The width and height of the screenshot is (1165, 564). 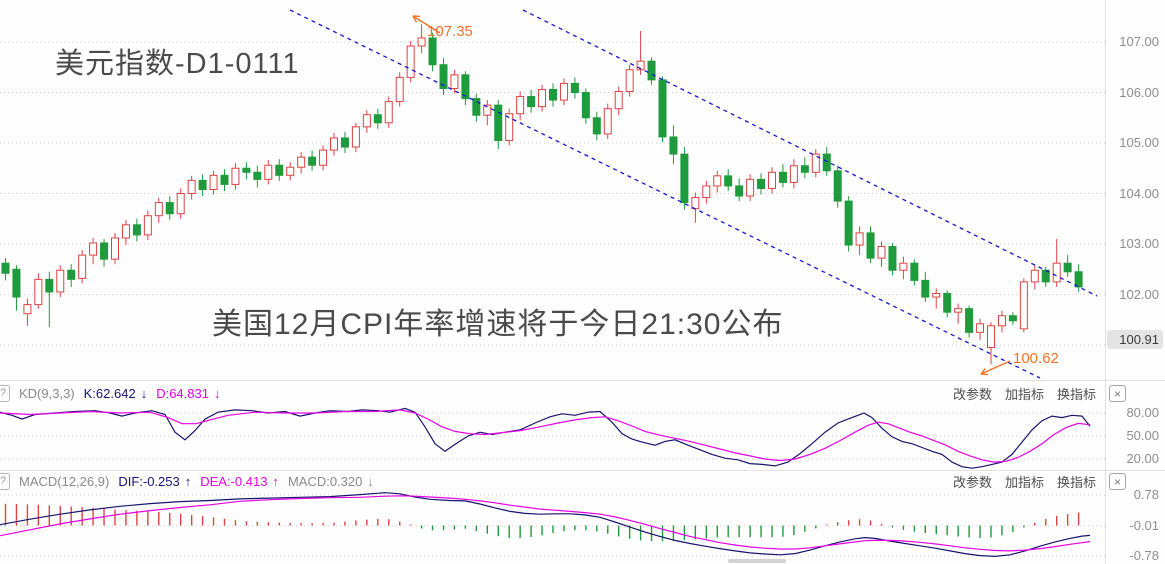 I want to click on news-banner: 美国12月CPI年率增速将于今日21:30公布, so click(x=498, y=324).